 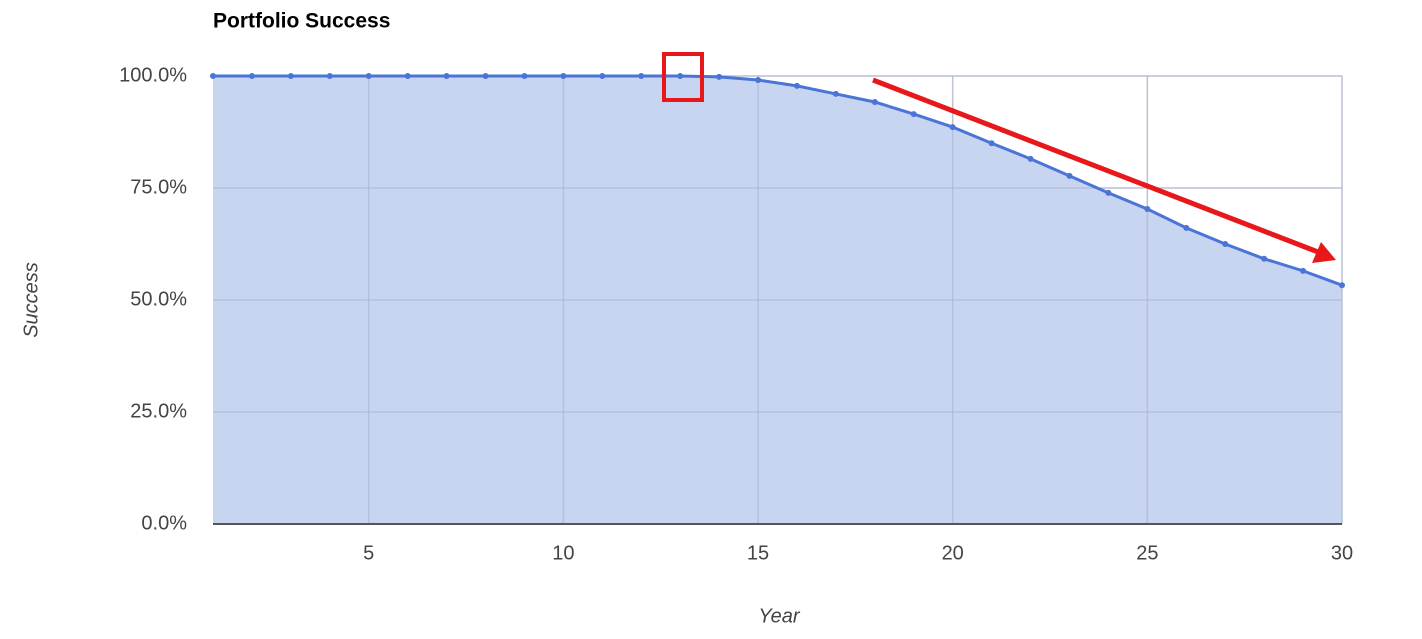 I want to click on x-tick-label: 15, so click(x=758, y=553).